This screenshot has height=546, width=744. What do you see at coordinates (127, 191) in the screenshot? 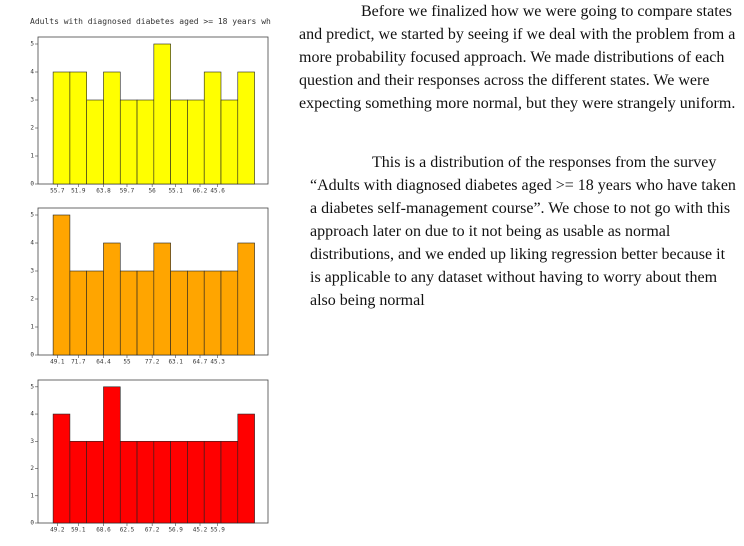
I see `x-tick-label: 59.7` at bounding box center [127, 191].